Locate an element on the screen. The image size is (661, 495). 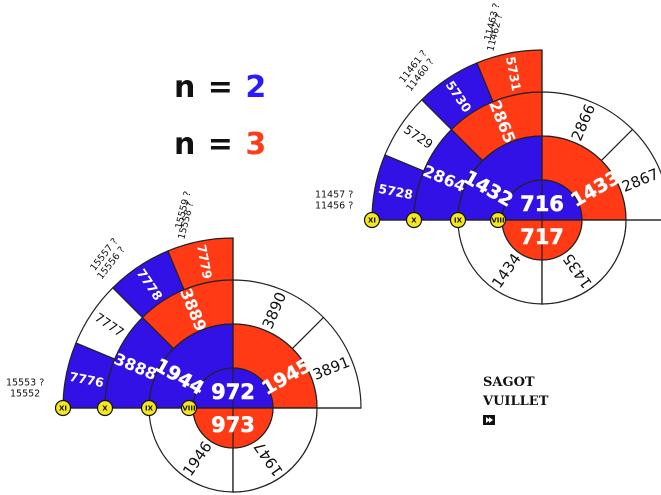
ring4-label: 5731 is located at coordinates (513, 73).